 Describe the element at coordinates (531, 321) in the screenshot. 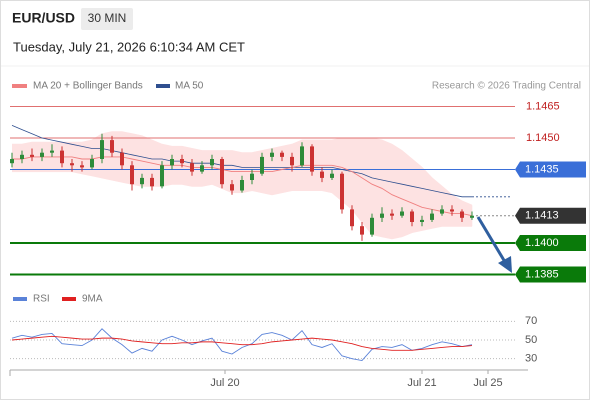

I see `rsi-tick-label: 70` at that location.